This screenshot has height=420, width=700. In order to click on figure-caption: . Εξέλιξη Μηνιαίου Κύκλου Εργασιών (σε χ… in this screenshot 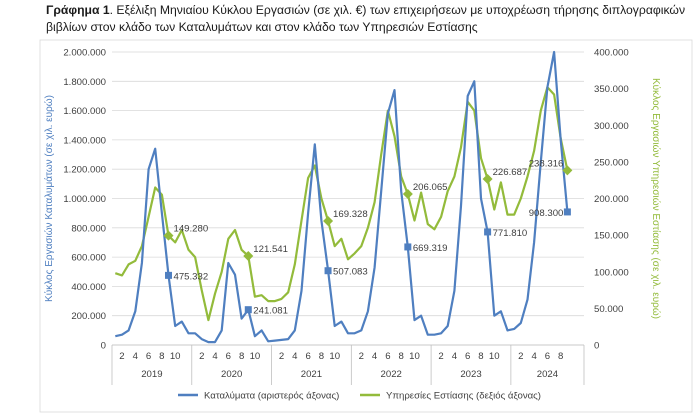, I will do `click(366, 18)`.